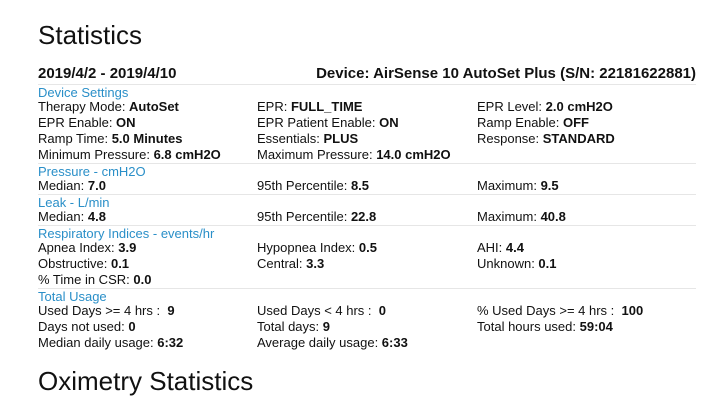  Describe the element at coordinates (290, 138) in the screenshot. I see `essentials-label: Essentials:` at that location.